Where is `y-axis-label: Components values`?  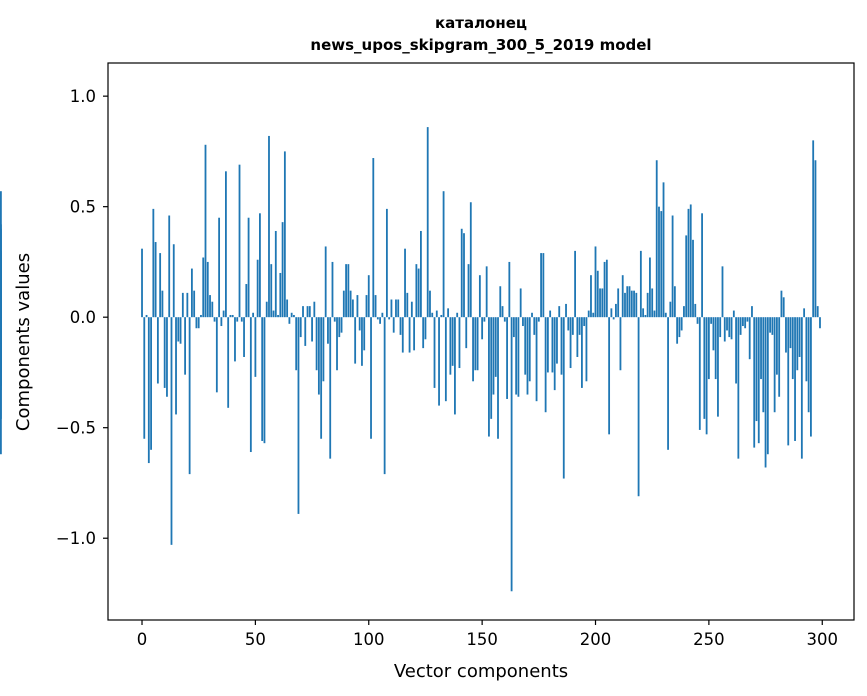
y-axis-label: Components values is located at coordinates (23, 342).